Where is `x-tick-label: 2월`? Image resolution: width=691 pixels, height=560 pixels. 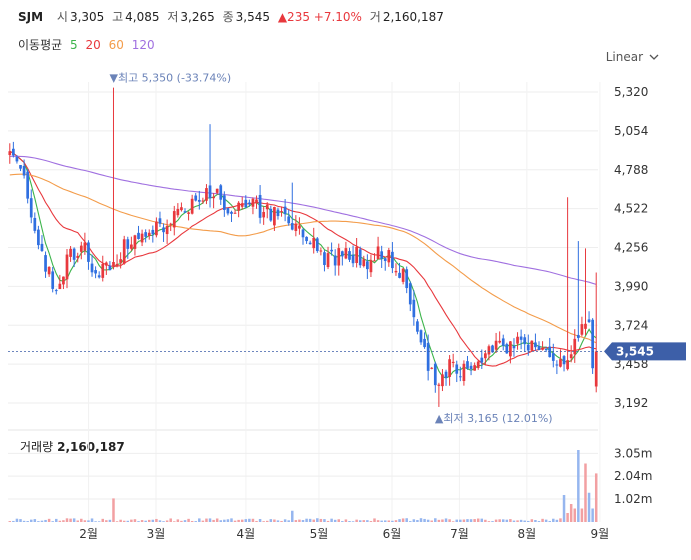
x-tick-label: 2월 is located at coordinates (88, 534).